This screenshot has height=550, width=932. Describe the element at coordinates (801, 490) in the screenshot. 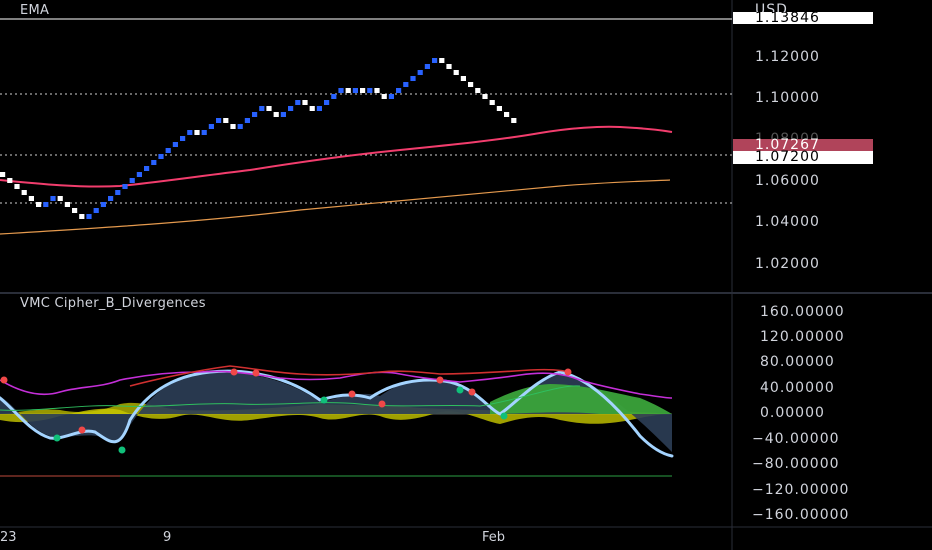

I see `osc-axis-label: −120.00000` at that location.